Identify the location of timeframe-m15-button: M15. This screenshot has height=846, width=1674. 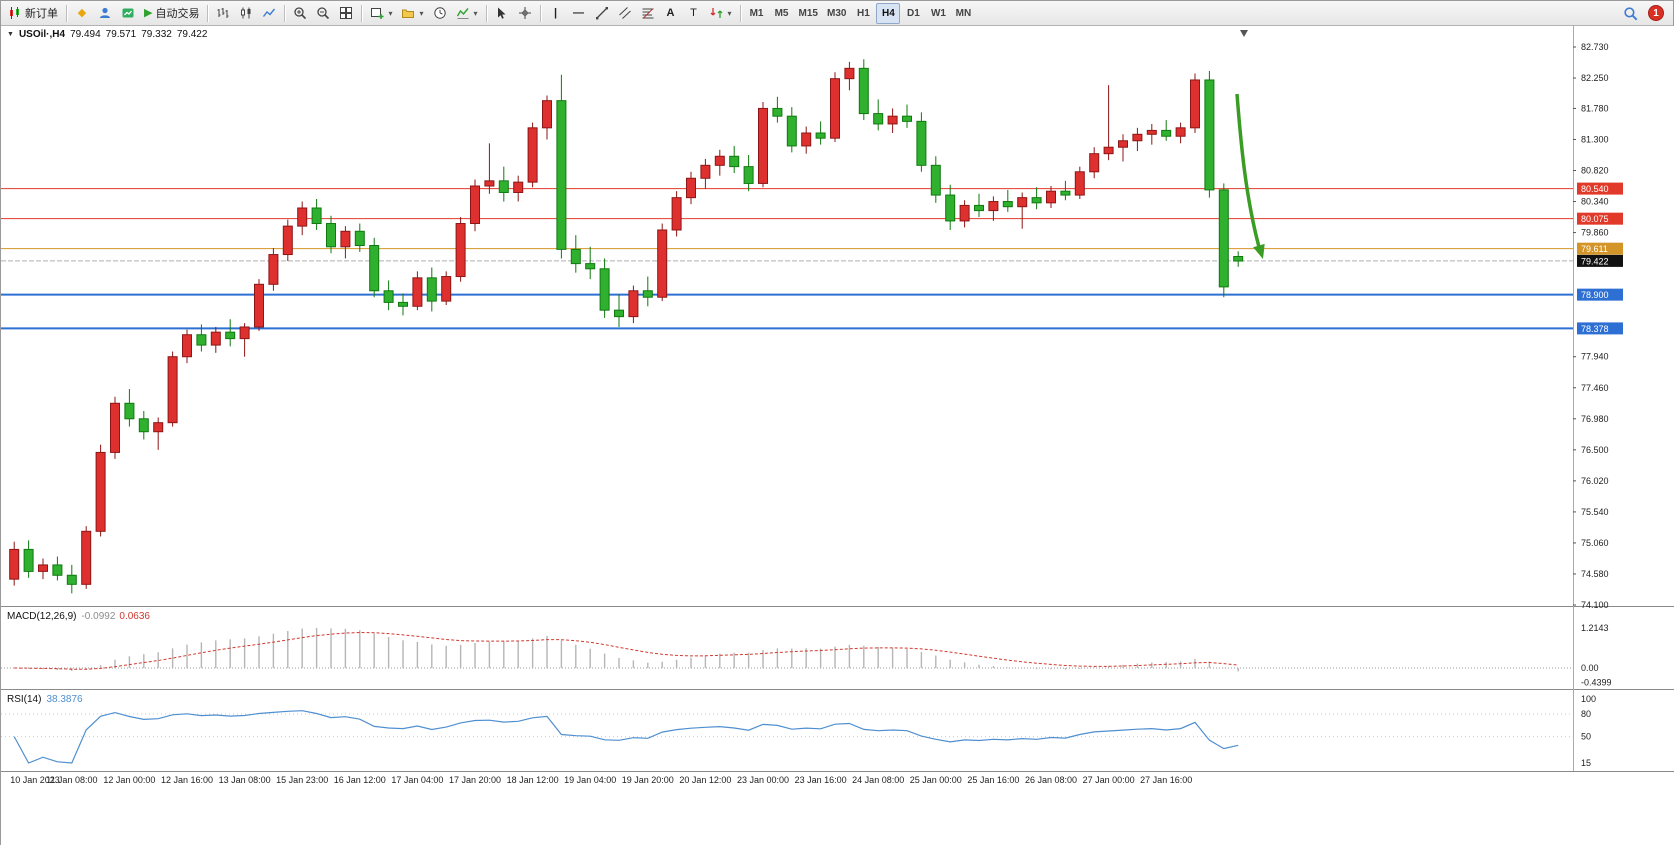
(808, 13).